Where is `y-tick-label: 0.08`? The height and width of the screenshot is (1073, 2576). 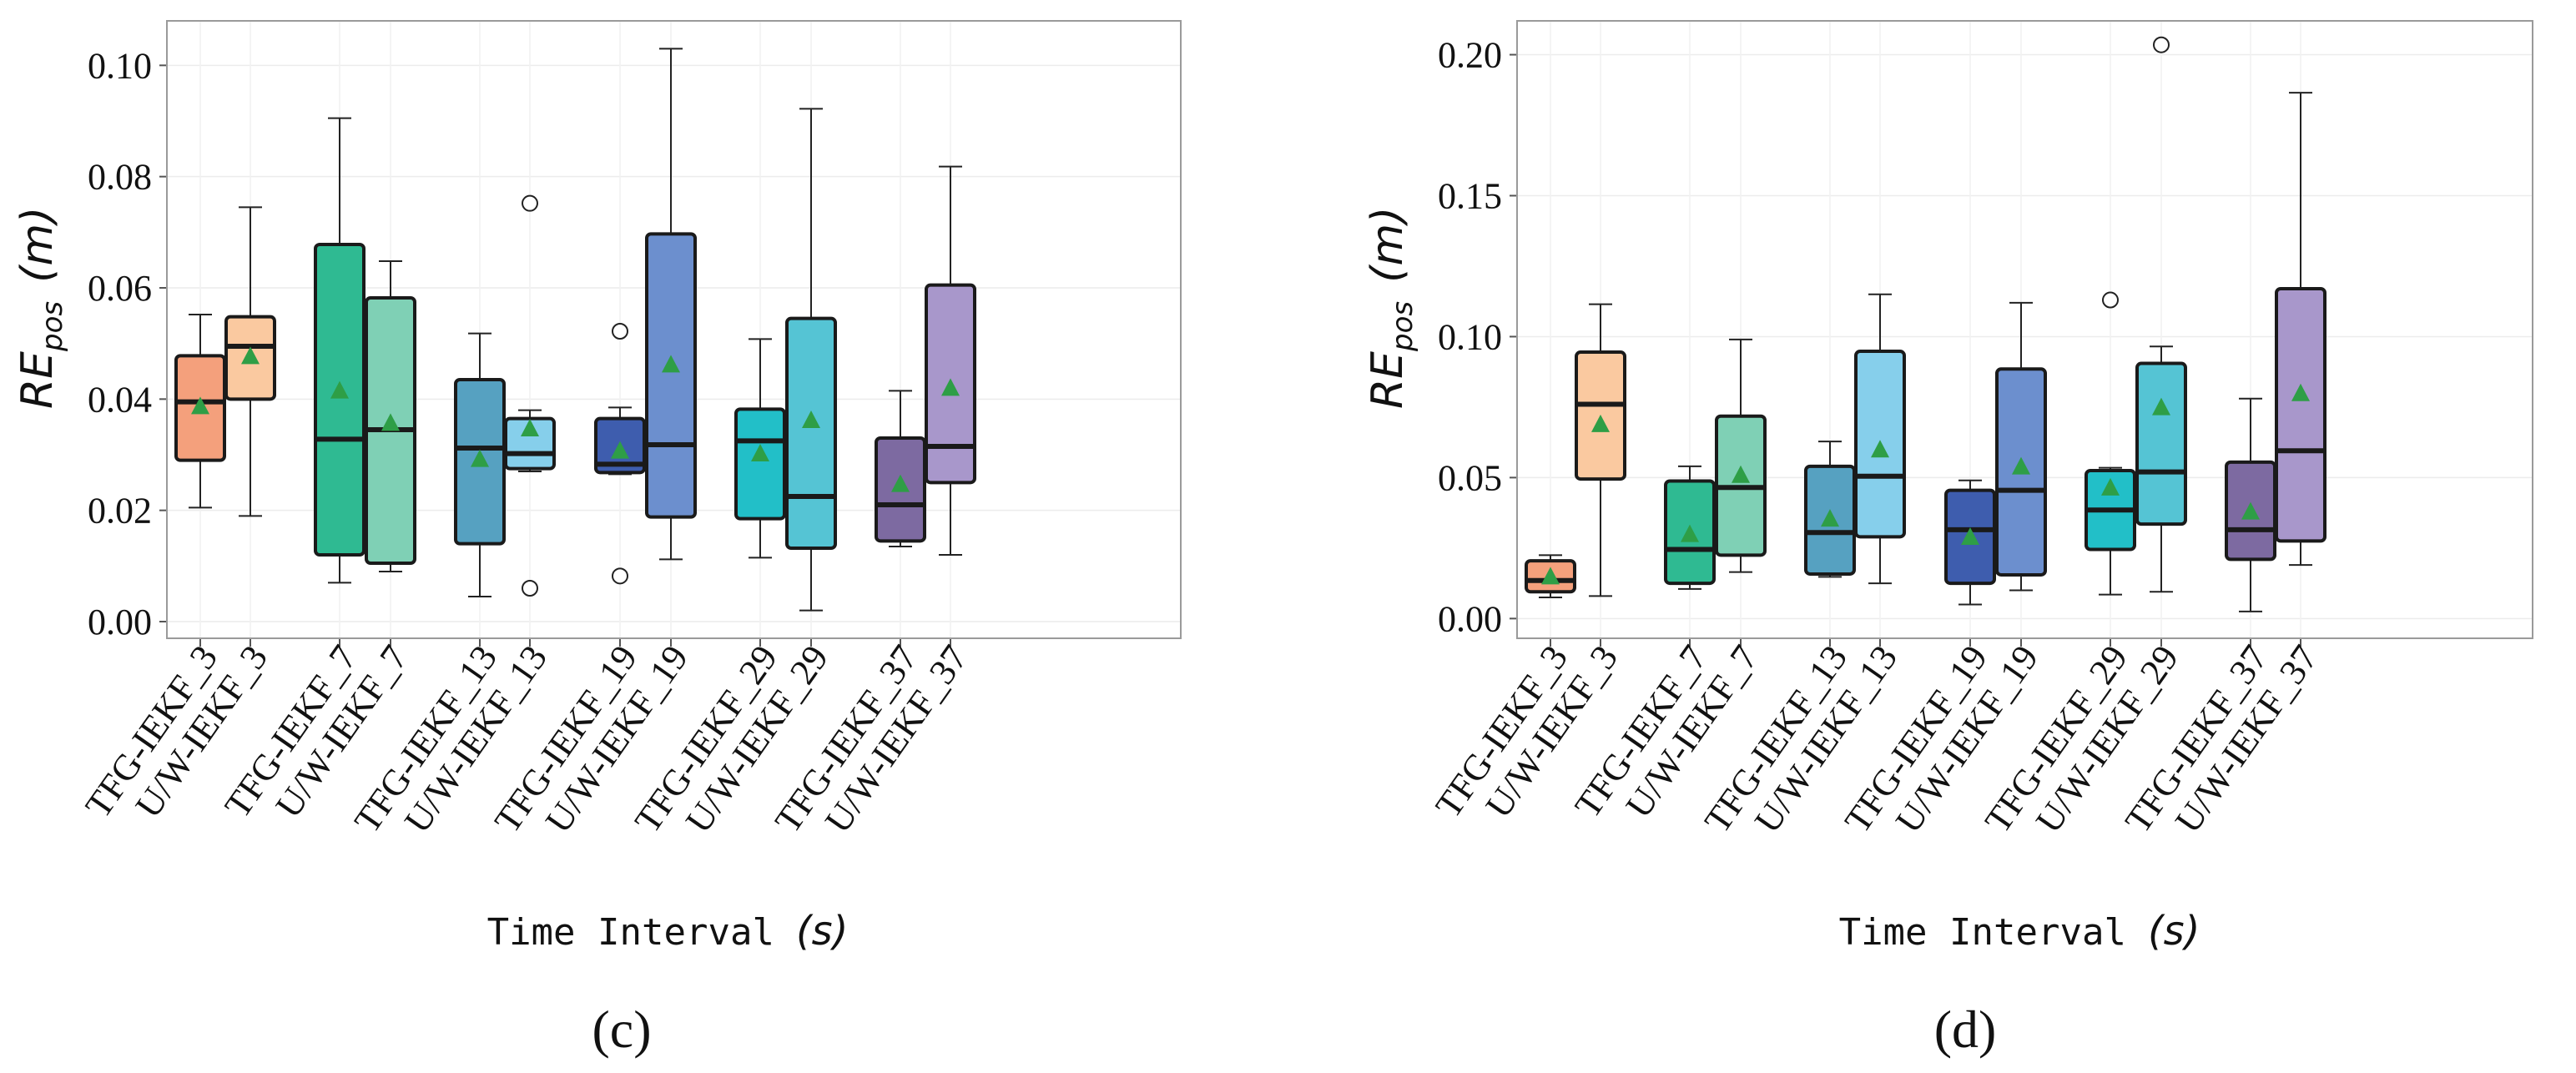 y-tick-label: 0.08 is located at coordinates (120, 177).